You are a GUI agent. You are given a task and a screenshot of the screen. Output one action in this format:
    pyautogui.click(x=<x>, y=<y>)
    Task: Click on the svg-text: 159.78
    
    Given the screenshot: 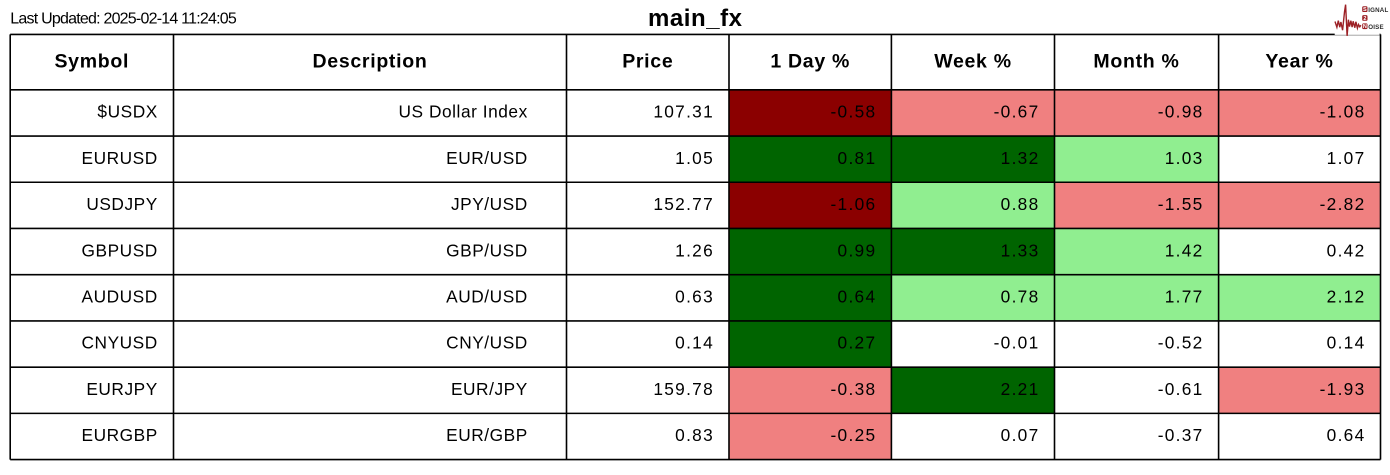 What is the action you would take?
    pyautogui.click(x=683, y=389)
    